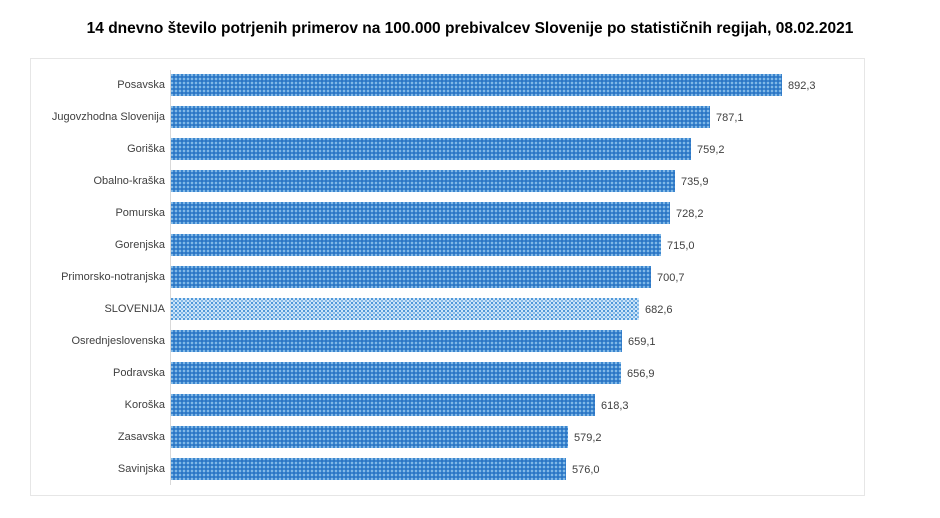  I want to click on value-label: 735,9, so click(695, 182).